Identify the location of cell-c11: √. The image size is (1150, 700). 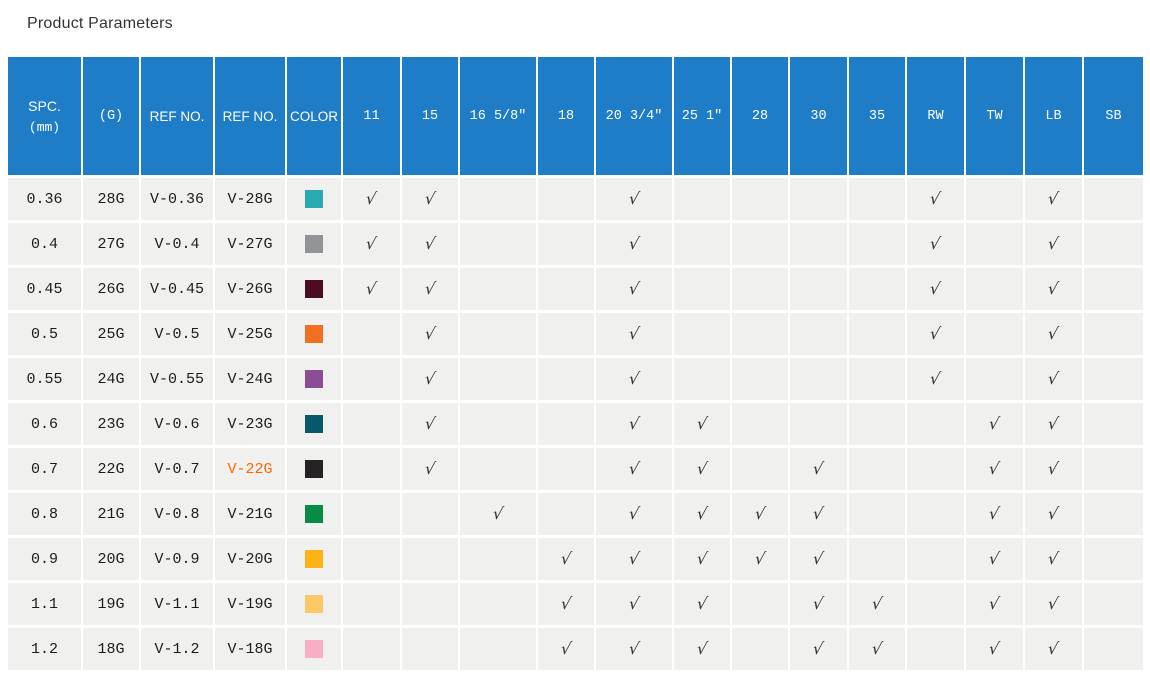
(372, 242).